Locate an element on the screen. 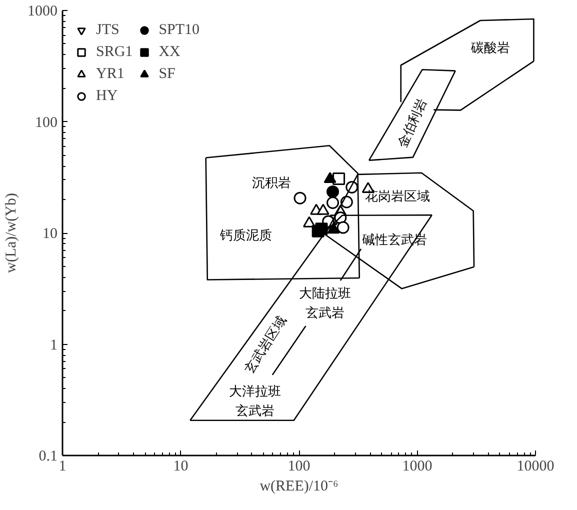 This screenshot has height=510, width=577. x-tick-label: 10000 is located at coordinates (535, 466).